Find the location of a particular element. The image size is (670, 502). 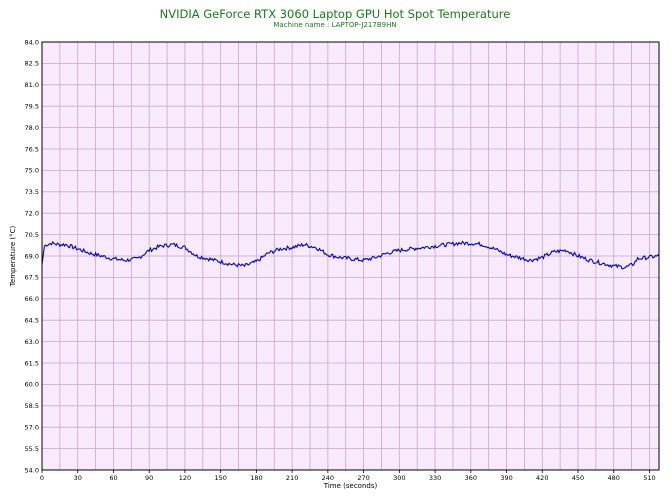

x-tick-label: 60 is located at coordinates (113, 478).